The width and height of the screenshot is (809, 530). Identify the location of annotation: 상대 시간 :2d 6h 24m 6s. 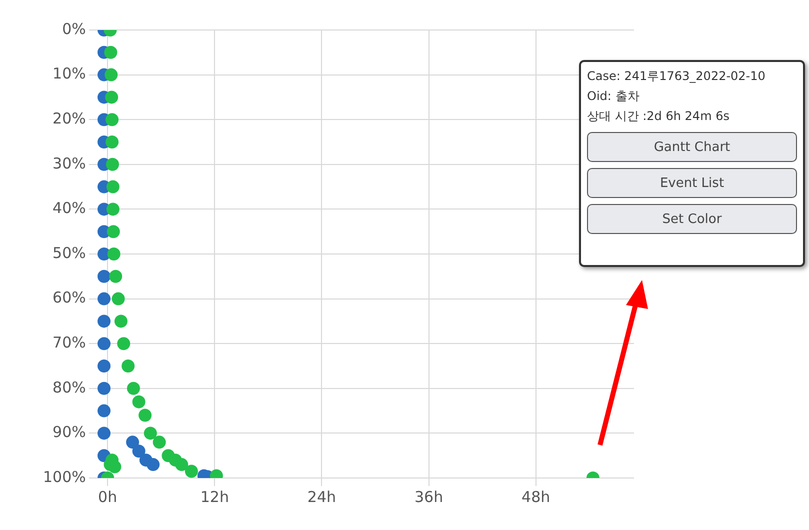
(658, 116).